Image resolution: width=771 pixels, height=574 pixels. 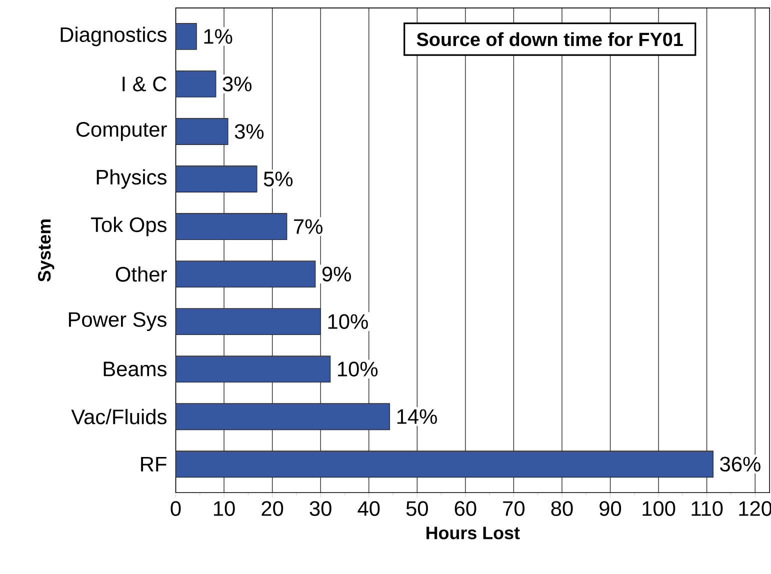 What do you see at coordinates (218, 36) in the screenshot?
I see `annotation: 1%` at bounding box center [218, 36].